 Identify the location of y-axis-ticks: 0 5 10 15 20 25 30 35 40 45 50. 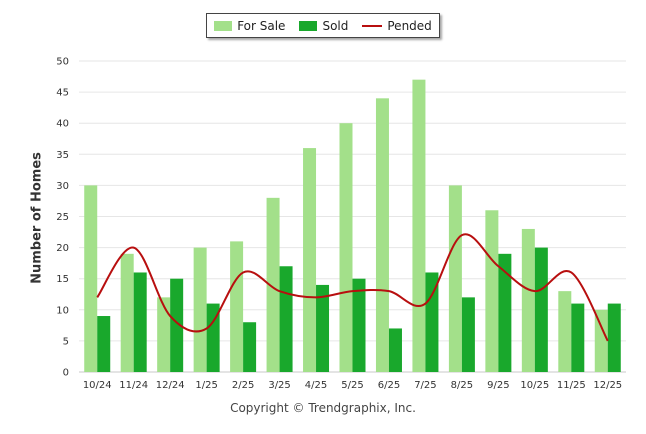
(62, 218).